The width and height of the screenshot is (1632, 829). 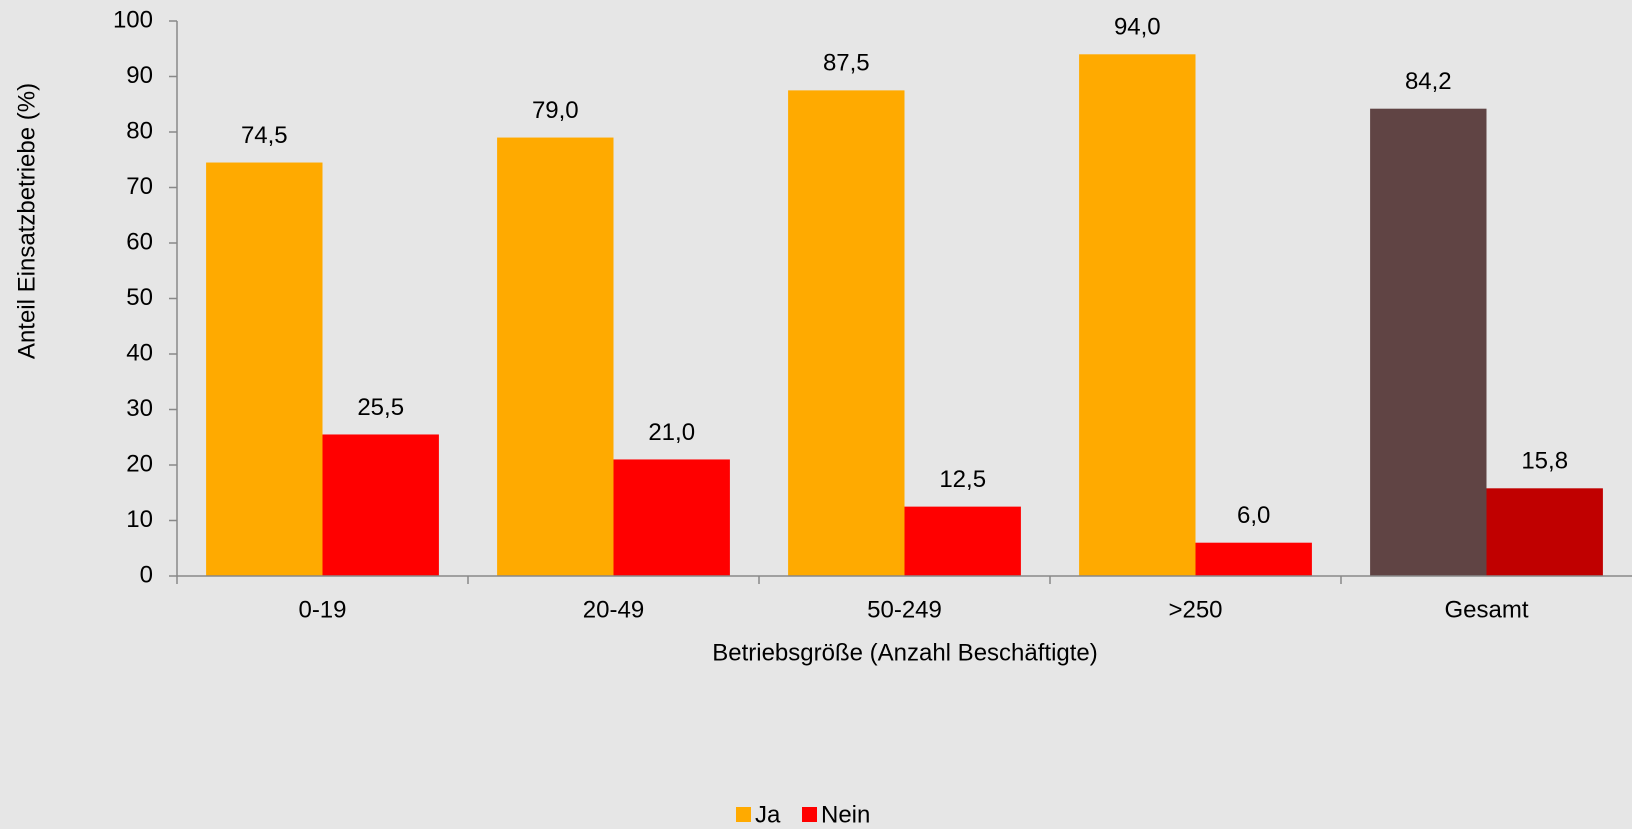 What do you see at coordinates (139, 186) in the screenshot?
I see `y-tick-label: 70` at bounding box center [139, 186].